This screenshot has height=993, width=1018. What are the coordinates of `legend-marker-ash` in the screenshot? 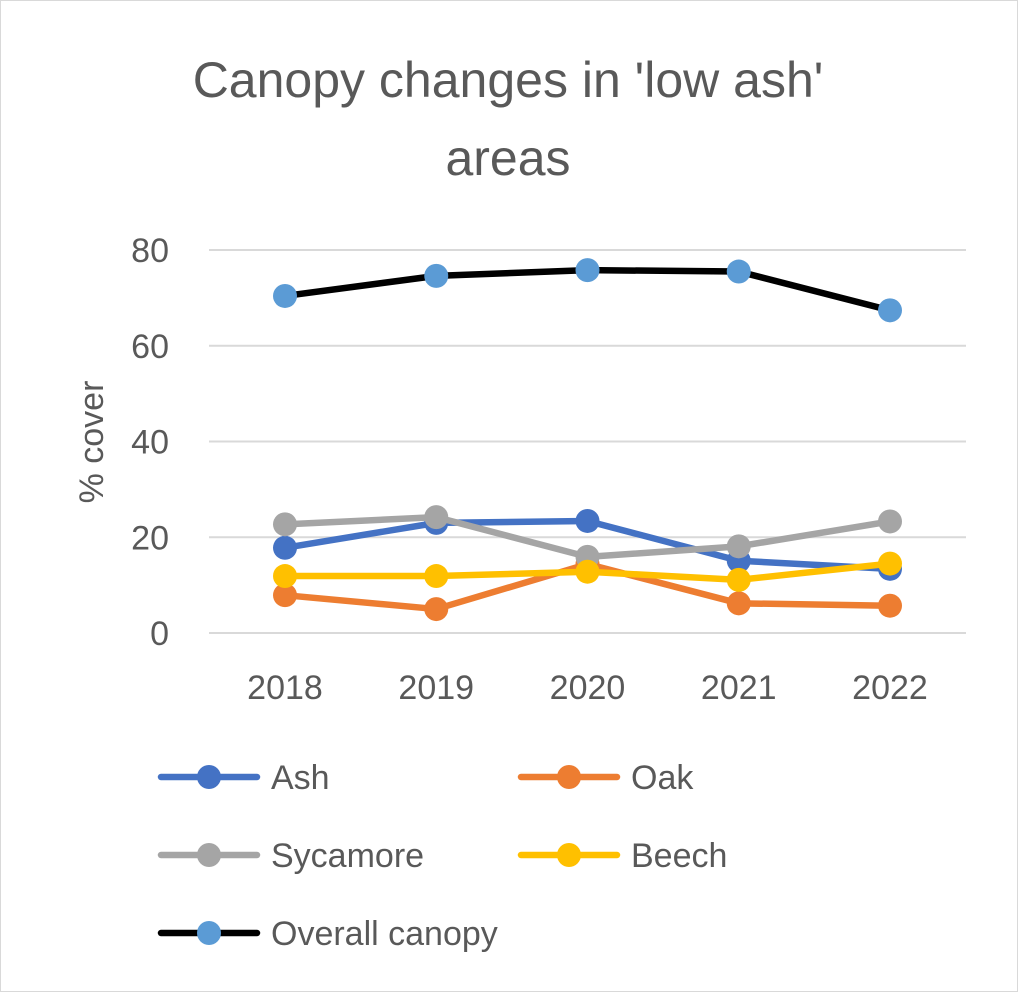 It's located at (209, 777).